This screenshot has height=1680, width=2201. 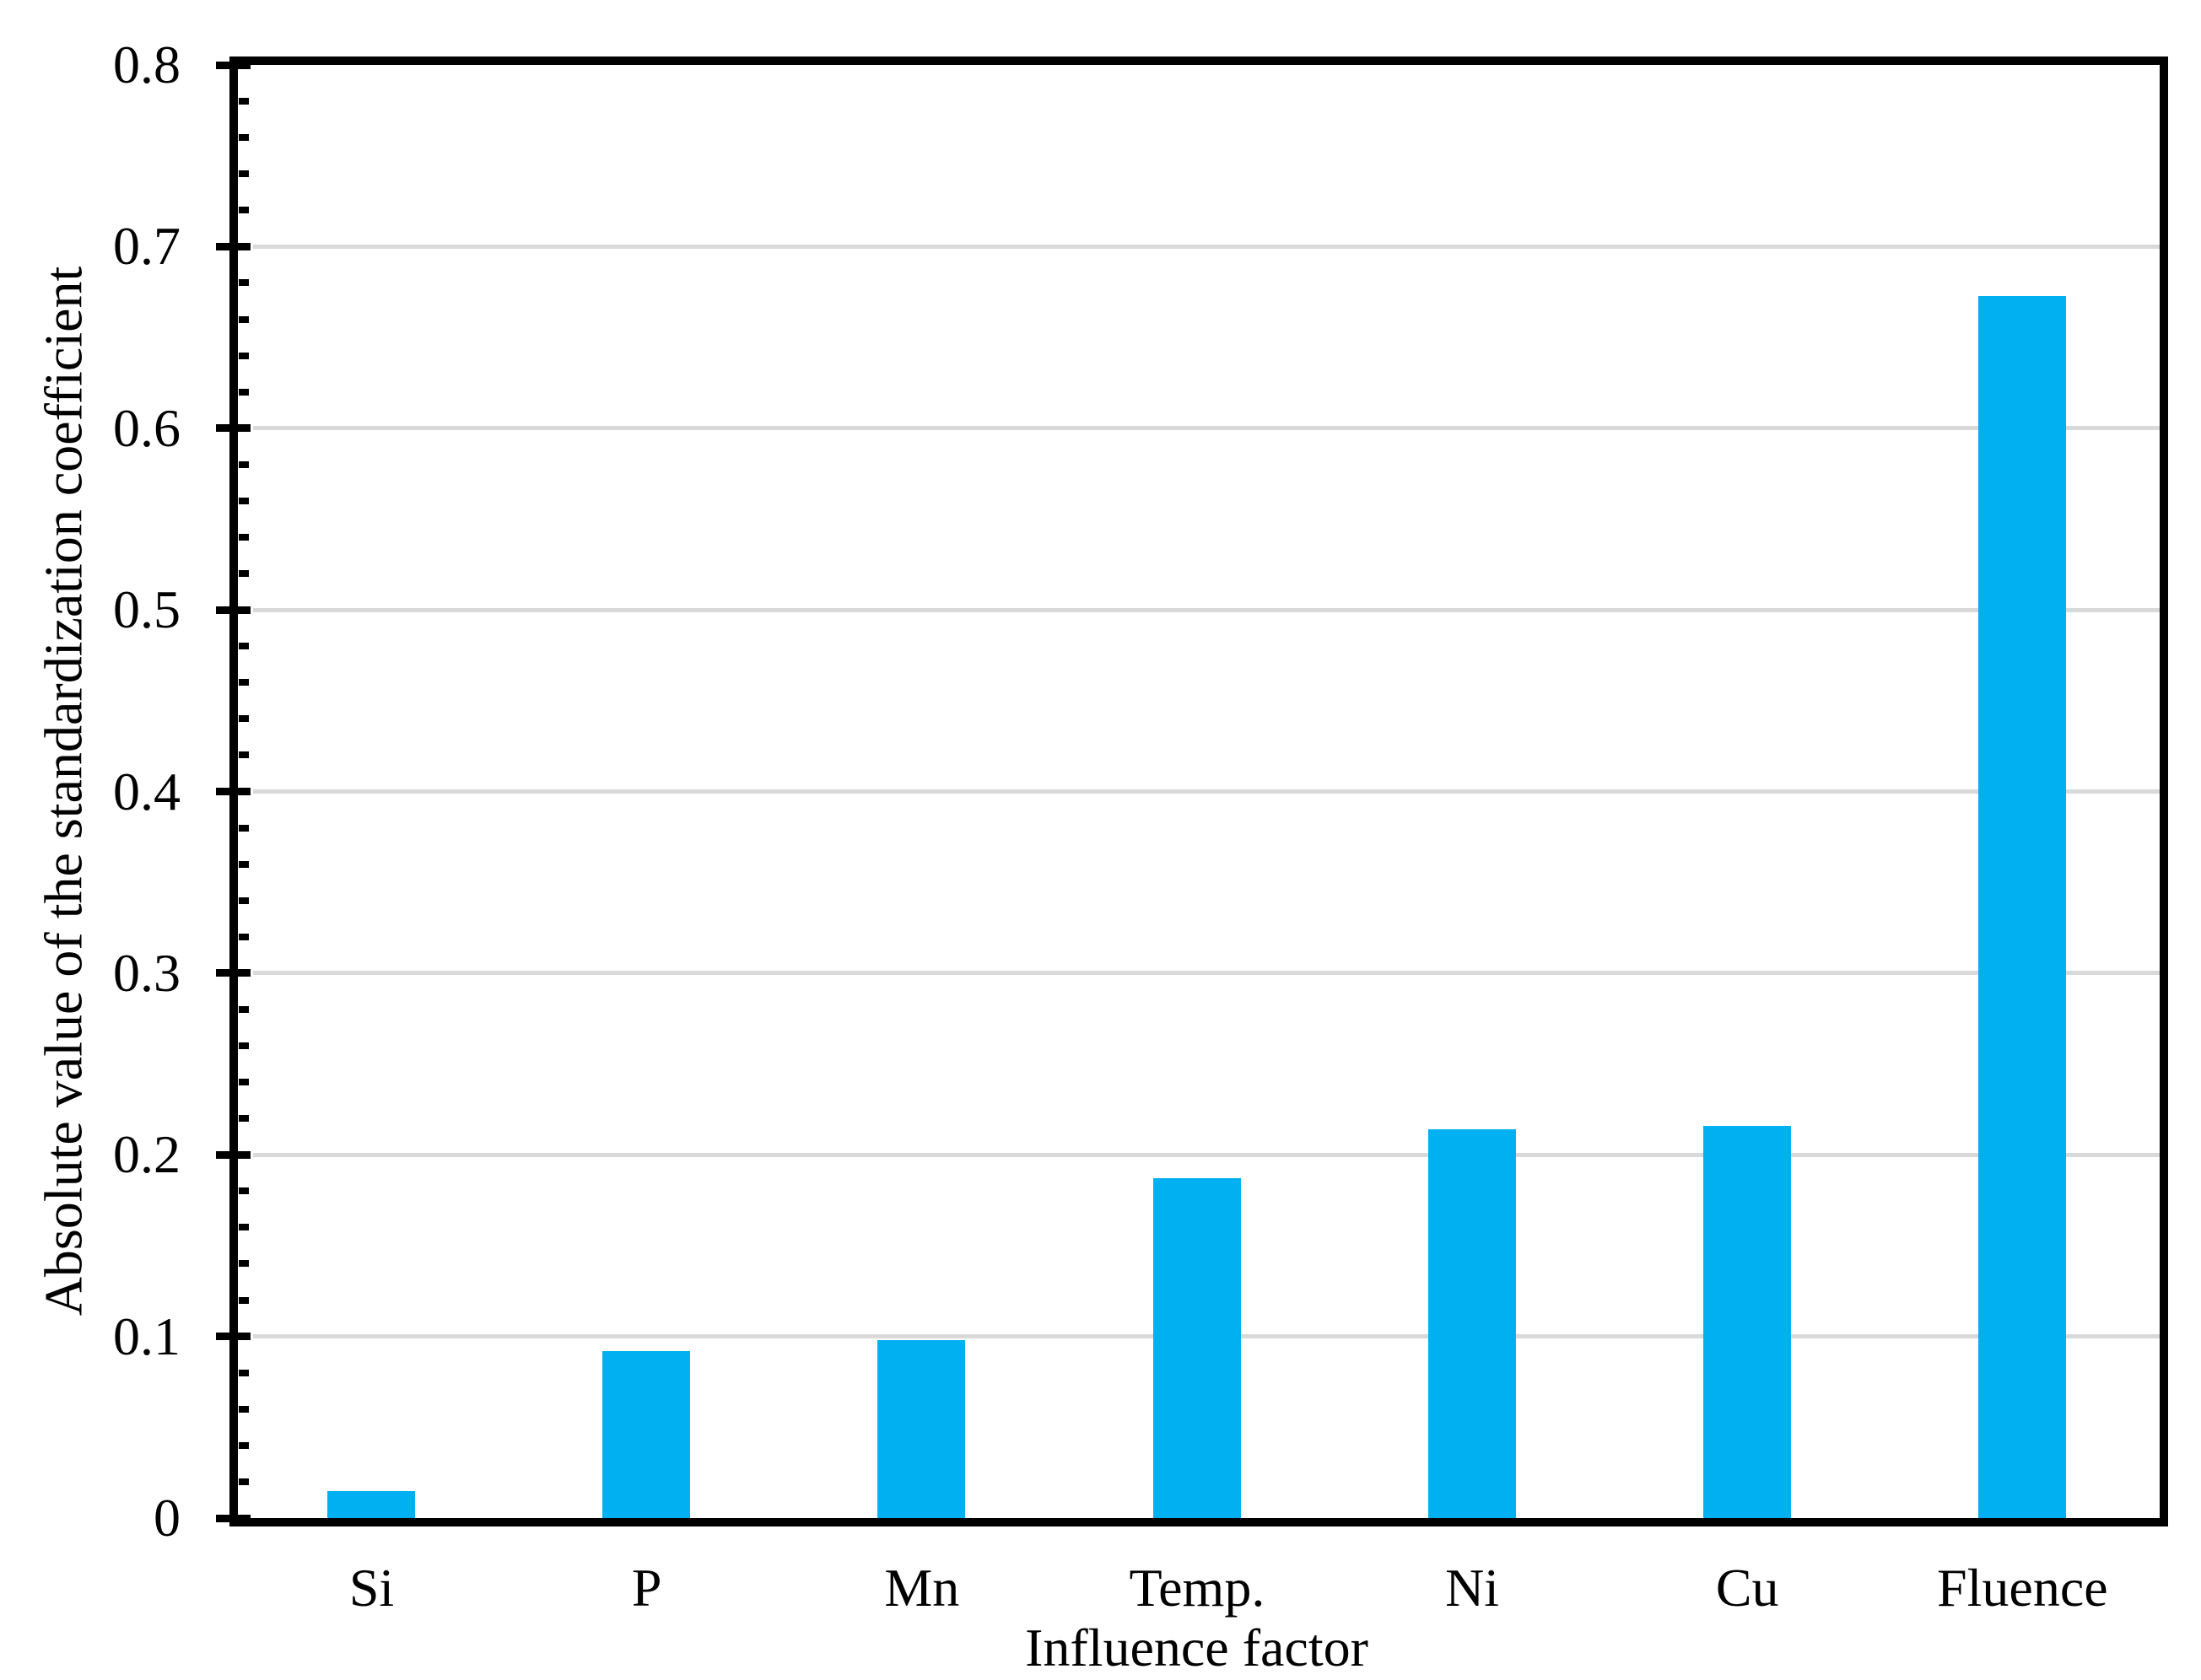 I want to click on bar-fluence, so click(x=2021, y=907).